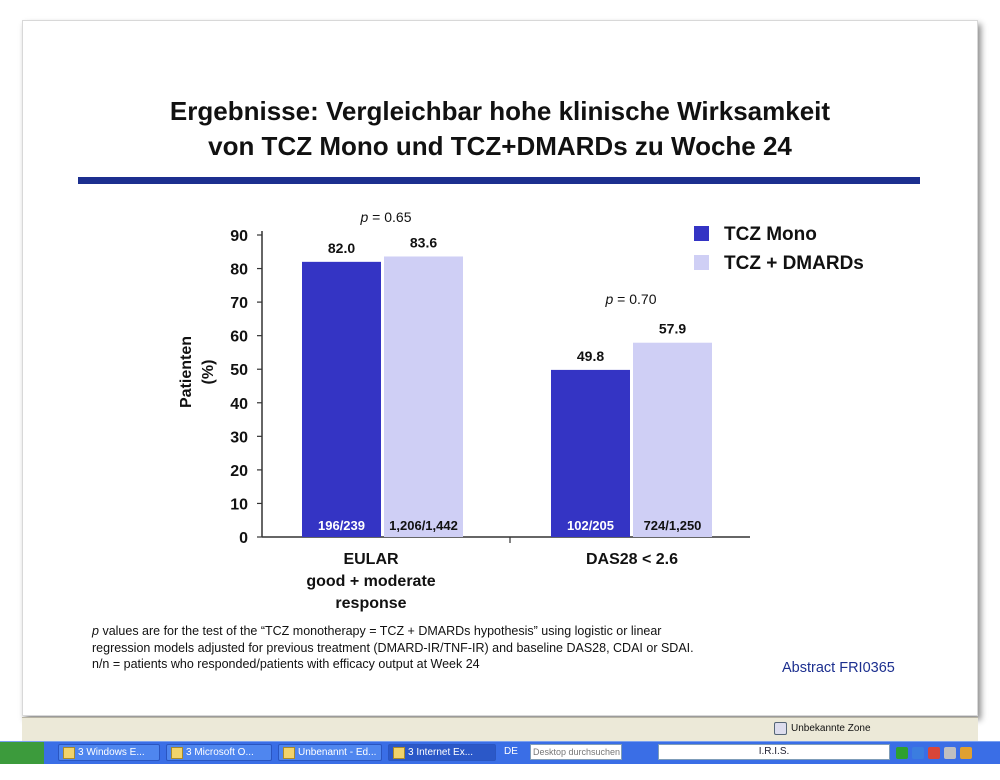 This screenshot has width=1000, height=780. Describe the element at coordinates (208, 372) in the screenshot. I see `y-axis-label-unit: (%)` at that location.